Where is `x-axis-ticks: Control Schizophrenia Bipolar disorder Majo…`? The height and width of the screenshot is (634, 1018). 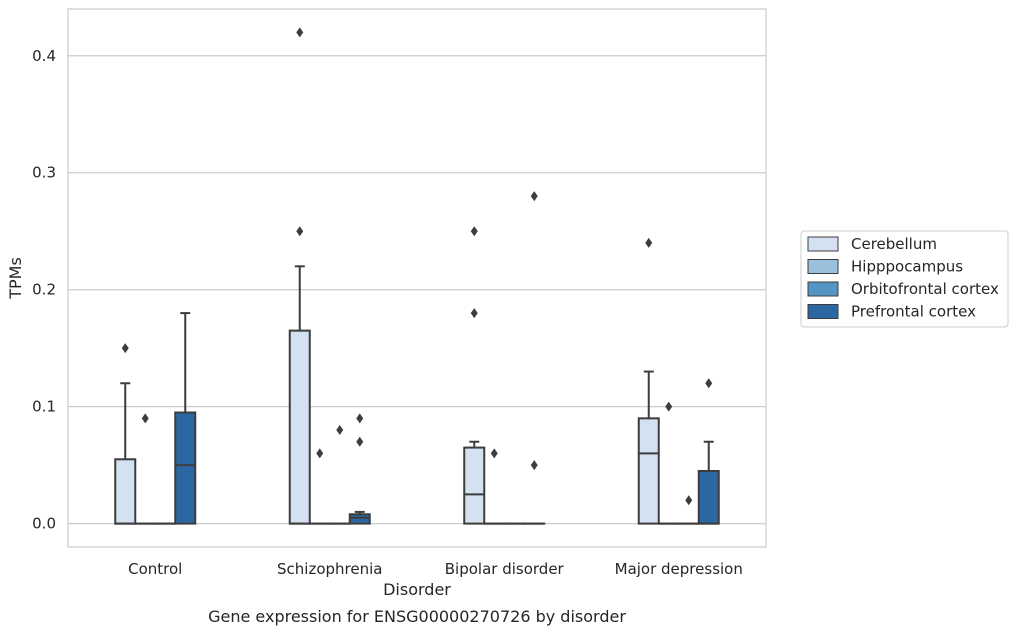
x-axis-ticks: Control Schizophrenia Bipolar disorder Majo… is located at coordinates (435, 569).